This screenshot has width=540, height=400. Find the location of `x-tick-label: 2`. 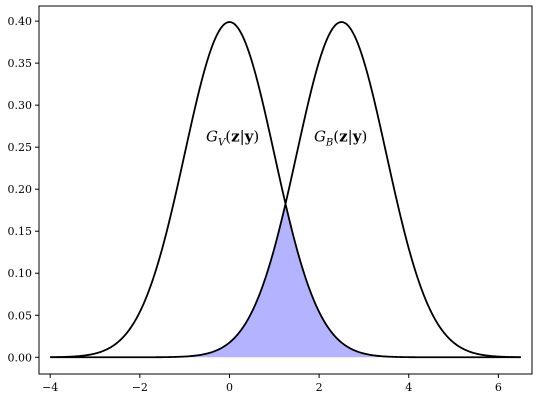

x-tick-label: 2 is located at coordinates (319, 387).